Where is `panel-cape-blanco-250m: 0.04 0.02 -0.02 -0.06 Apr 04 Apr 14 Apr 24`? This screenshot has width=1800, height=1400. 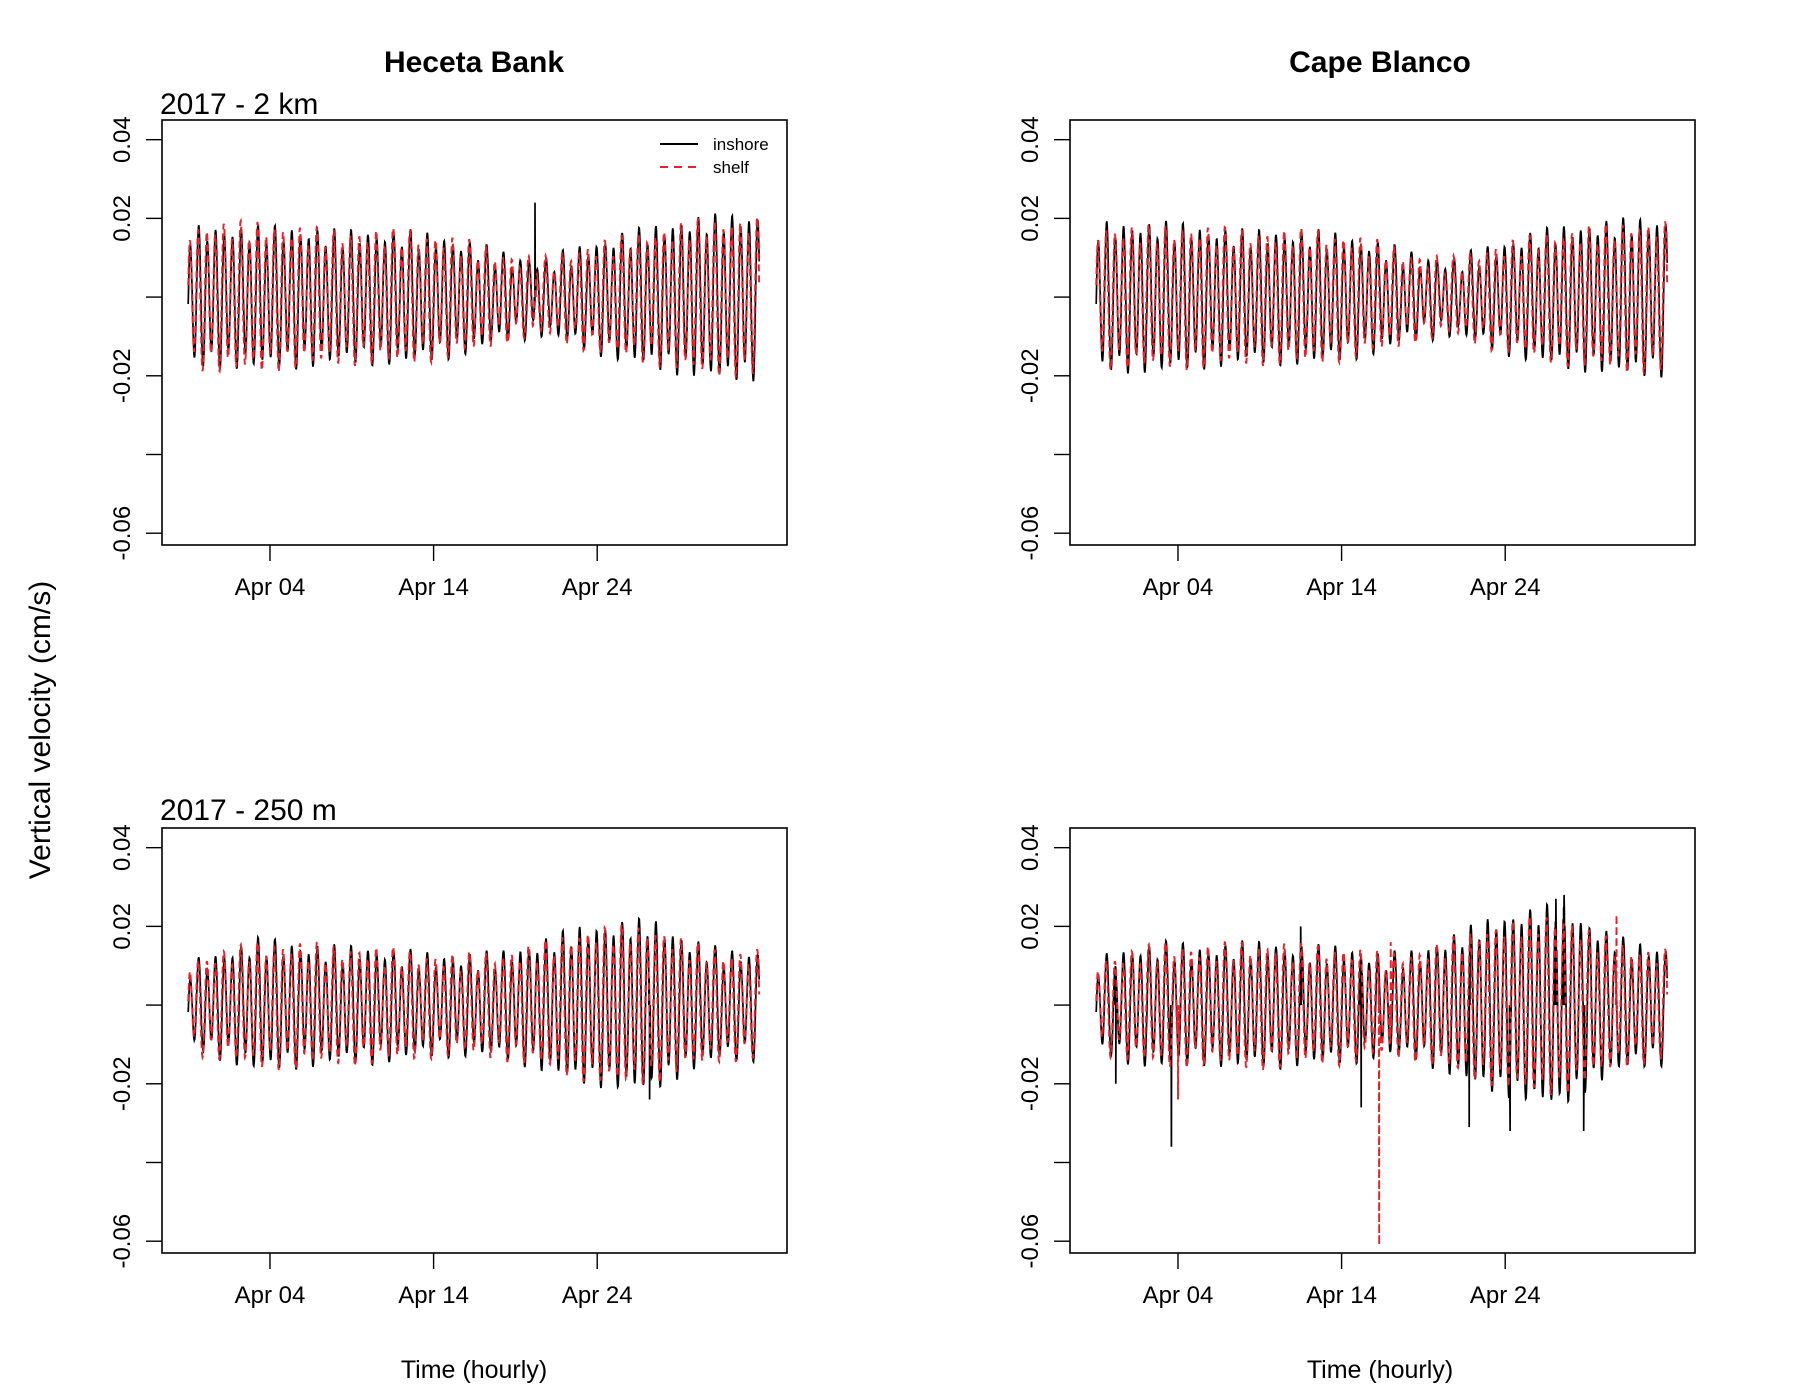
panel-cape-blanco-250m: 0.04 0.02 -0.02 -0.06 Apr 04 Apr 14 Apr 24 is located at coordinates (1356, 1066).